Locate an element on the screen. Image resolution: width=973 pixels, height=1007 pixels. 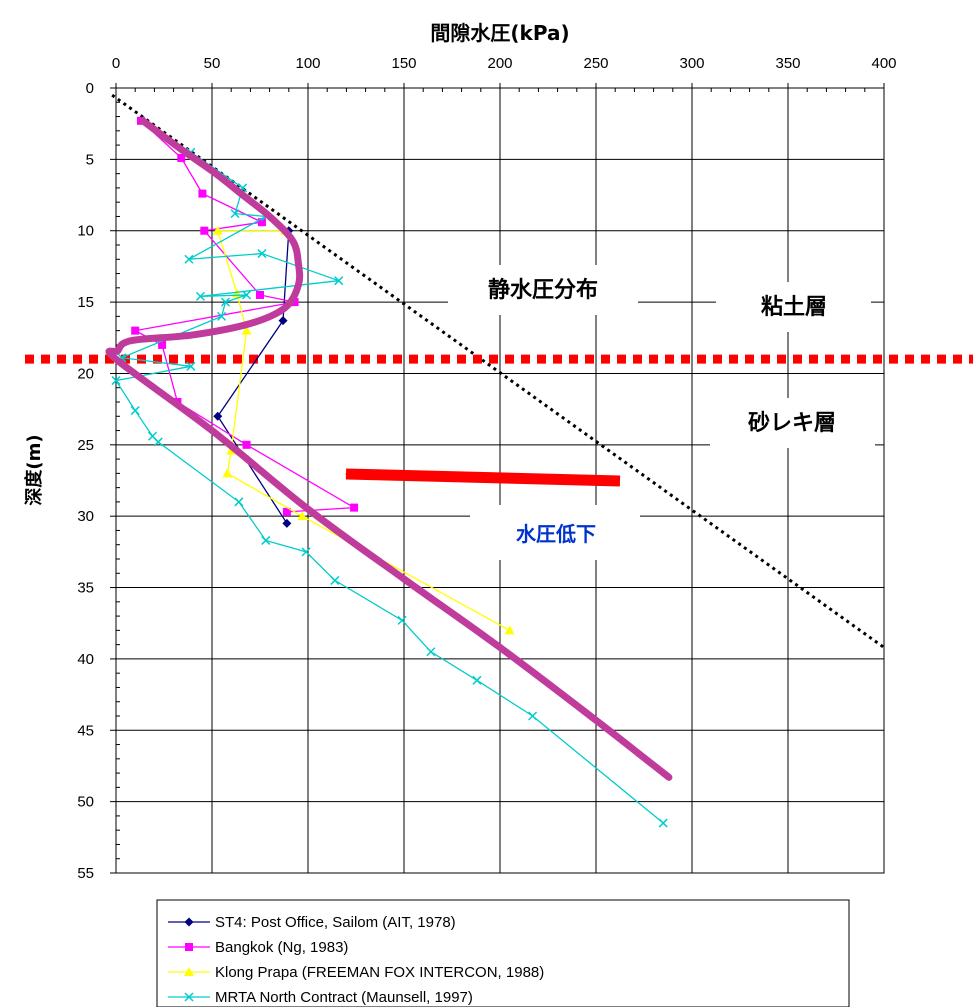
y-tick-label: 35 is located at coordinates (85, 588).